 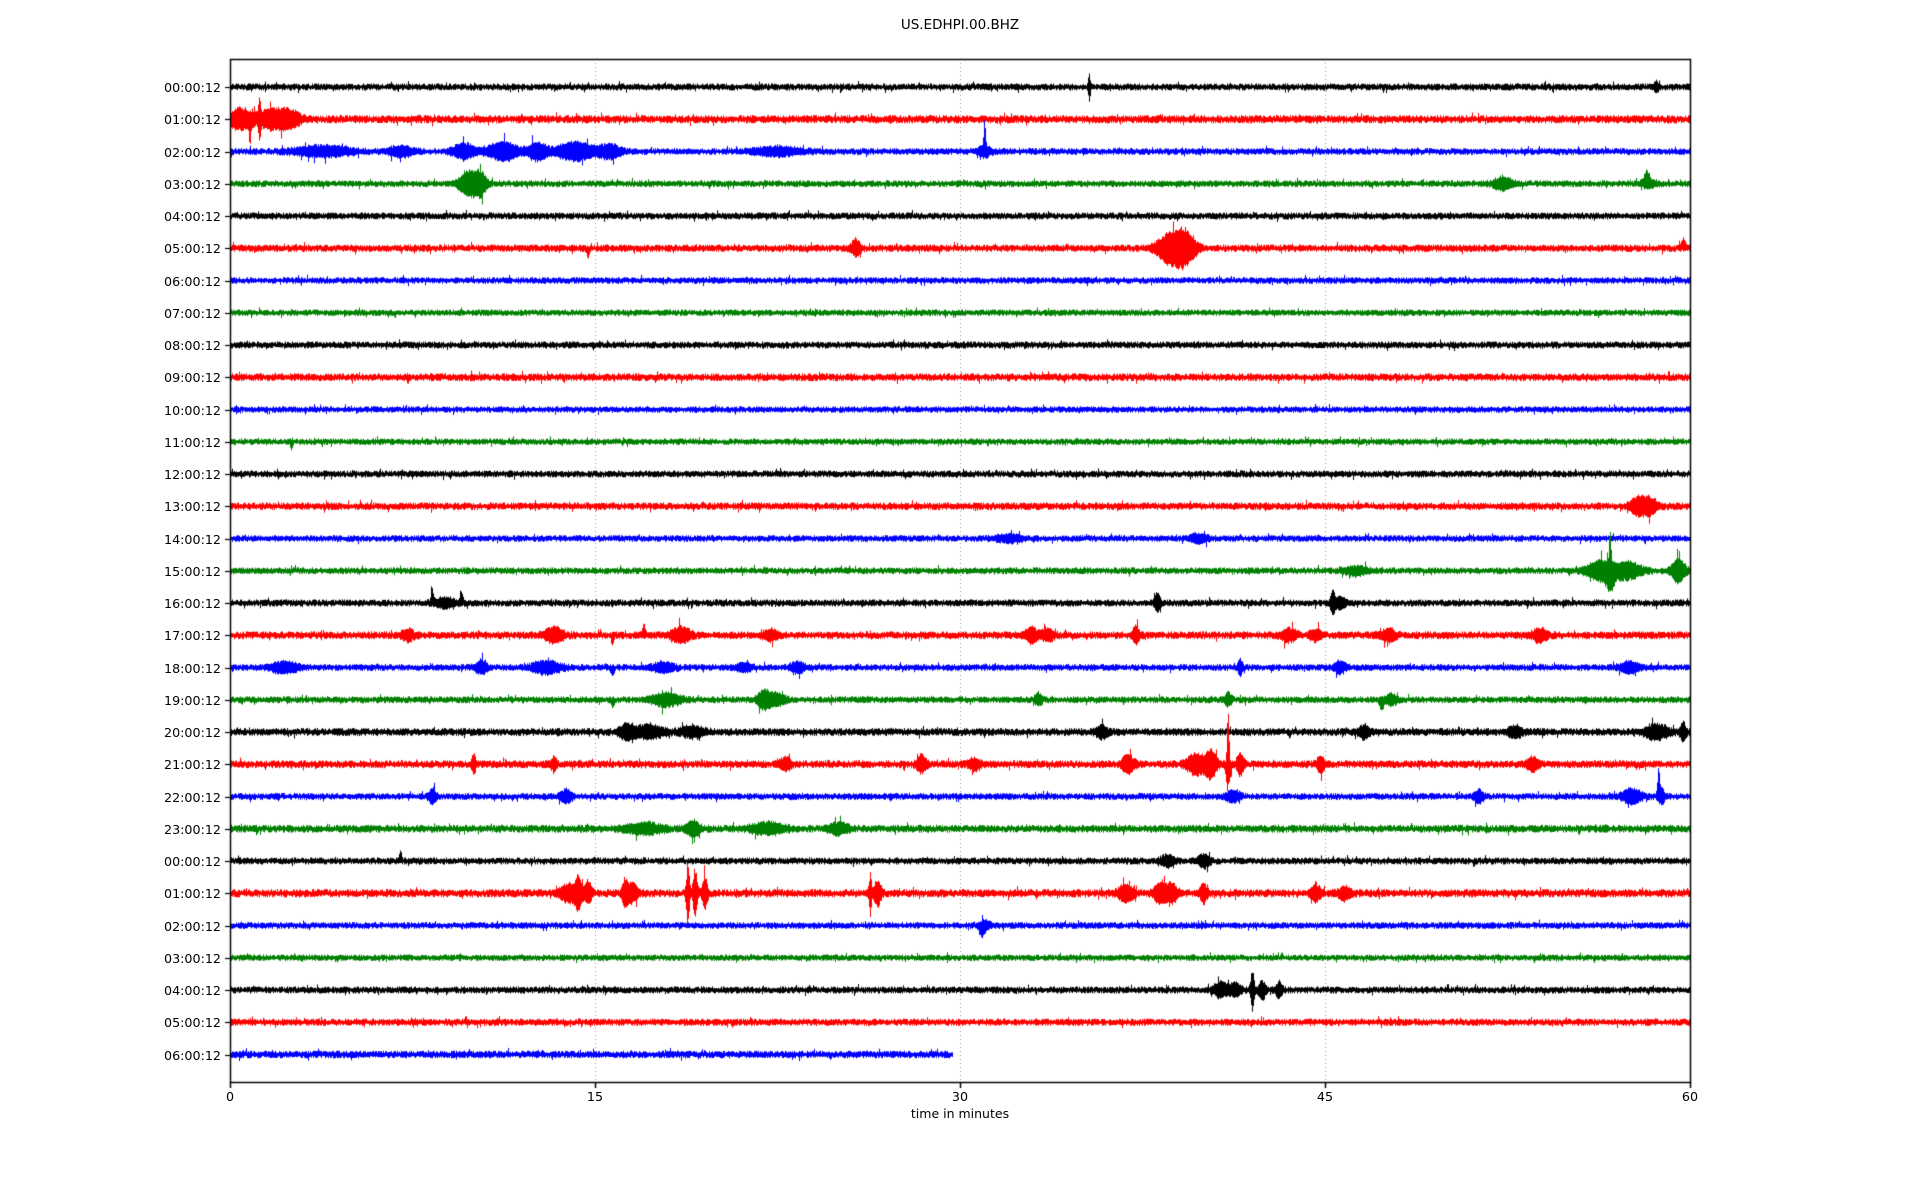 I want to click on y-tick-label: 07:00:12, so click(x=192, y=313).